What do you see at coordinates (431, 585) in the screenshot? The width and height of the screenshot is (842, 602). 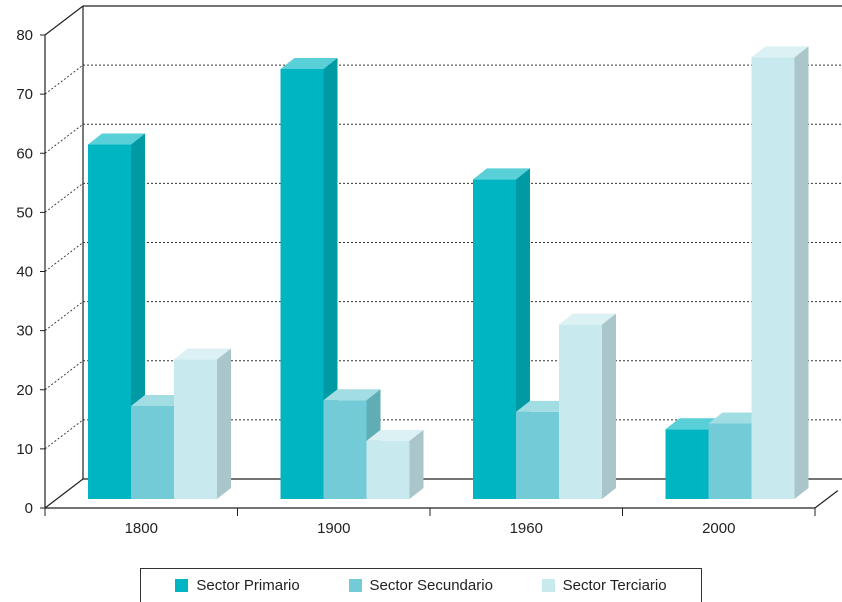 I see `legend-label-secundario: Sector Secundario` at bounding box center [431, 585].